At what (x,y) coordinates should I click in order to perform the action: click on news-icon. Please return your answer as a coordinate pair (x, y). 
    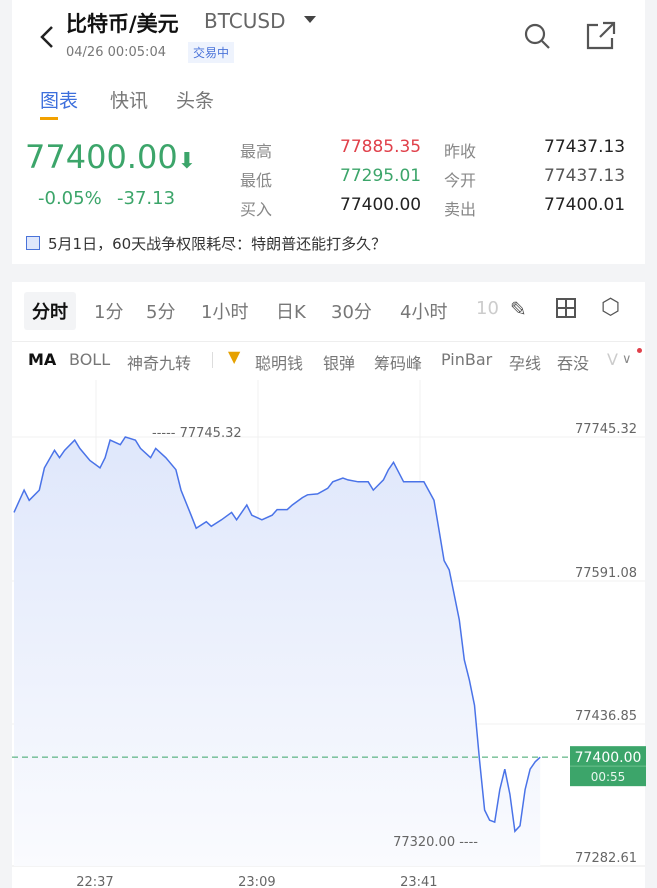
    Looking at the image, I should click on (33, 243).